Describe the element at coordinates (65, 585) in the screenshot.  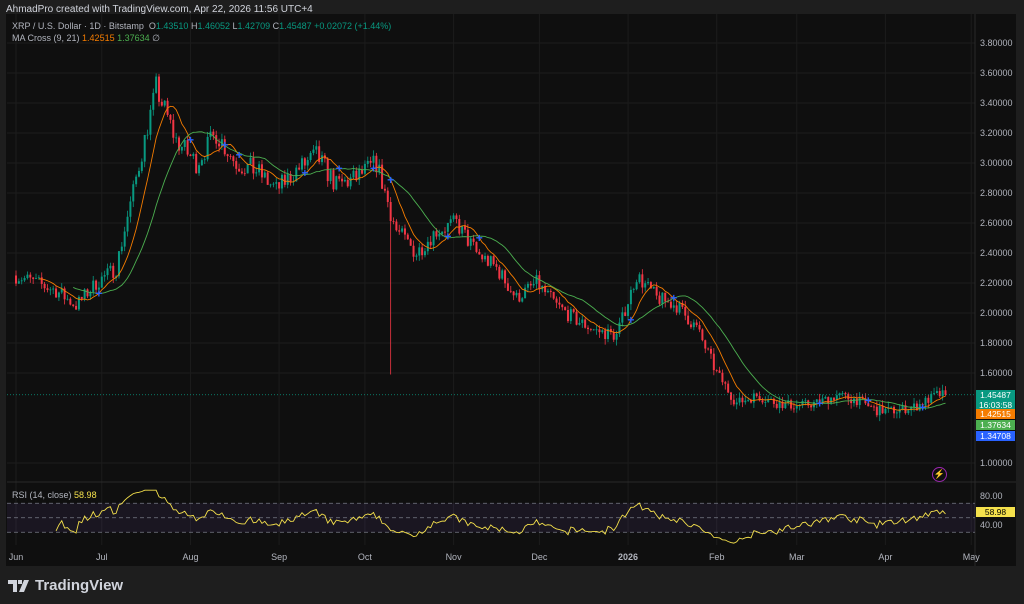
I see `tradingview-logo: TradingView` at that location.